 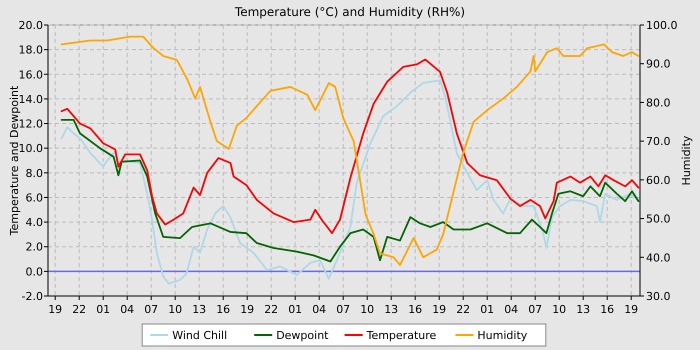 I want to click on y-axis-title: Temperature and Dewpoint, so click(x=14, y=160).